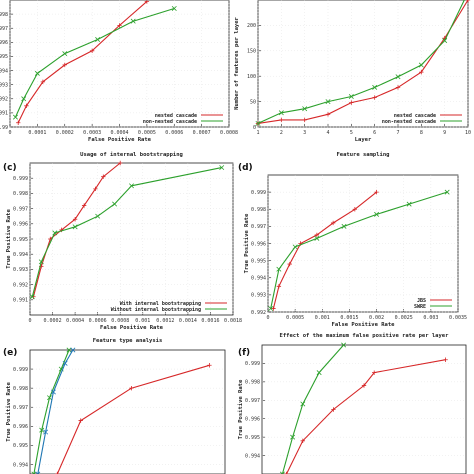  I want to click on y-tick-label: 150, so click(251, 52).